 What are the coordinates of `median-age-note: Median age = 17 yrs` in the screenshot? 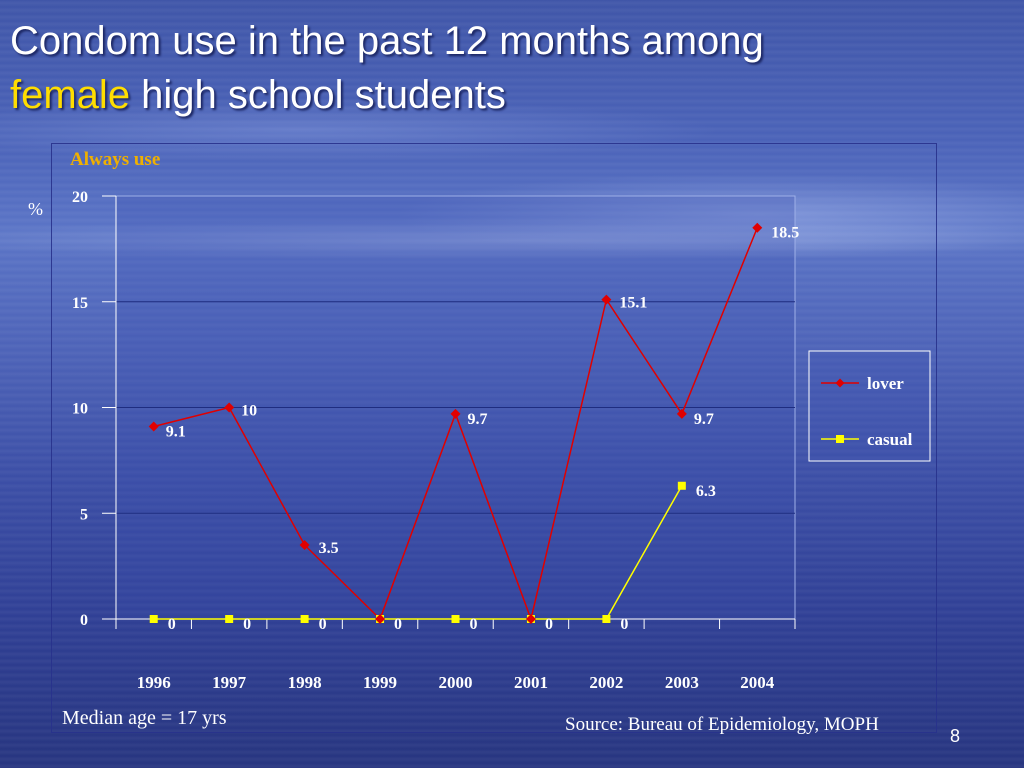 It's located at (144, 718).